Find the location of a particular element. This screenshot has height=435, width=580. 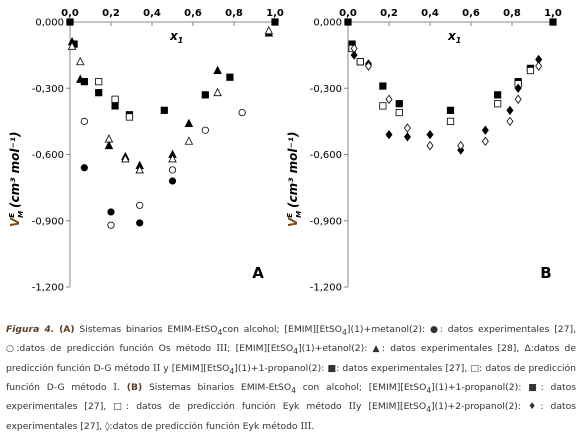

caption-a-10: y [EMIM][EtSO is located at coordinates (195, 368).